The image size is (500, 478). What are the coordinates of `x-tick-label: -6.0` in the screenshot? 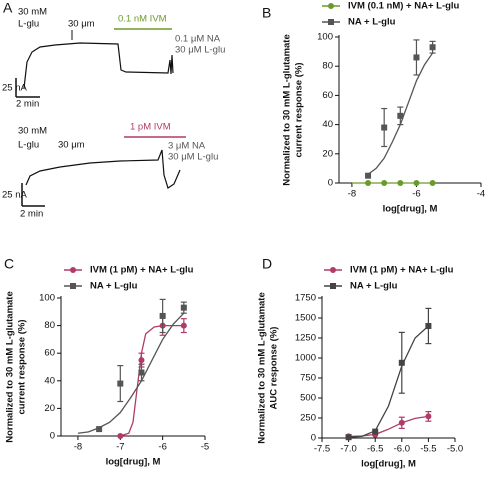 It's located at (402, 449).